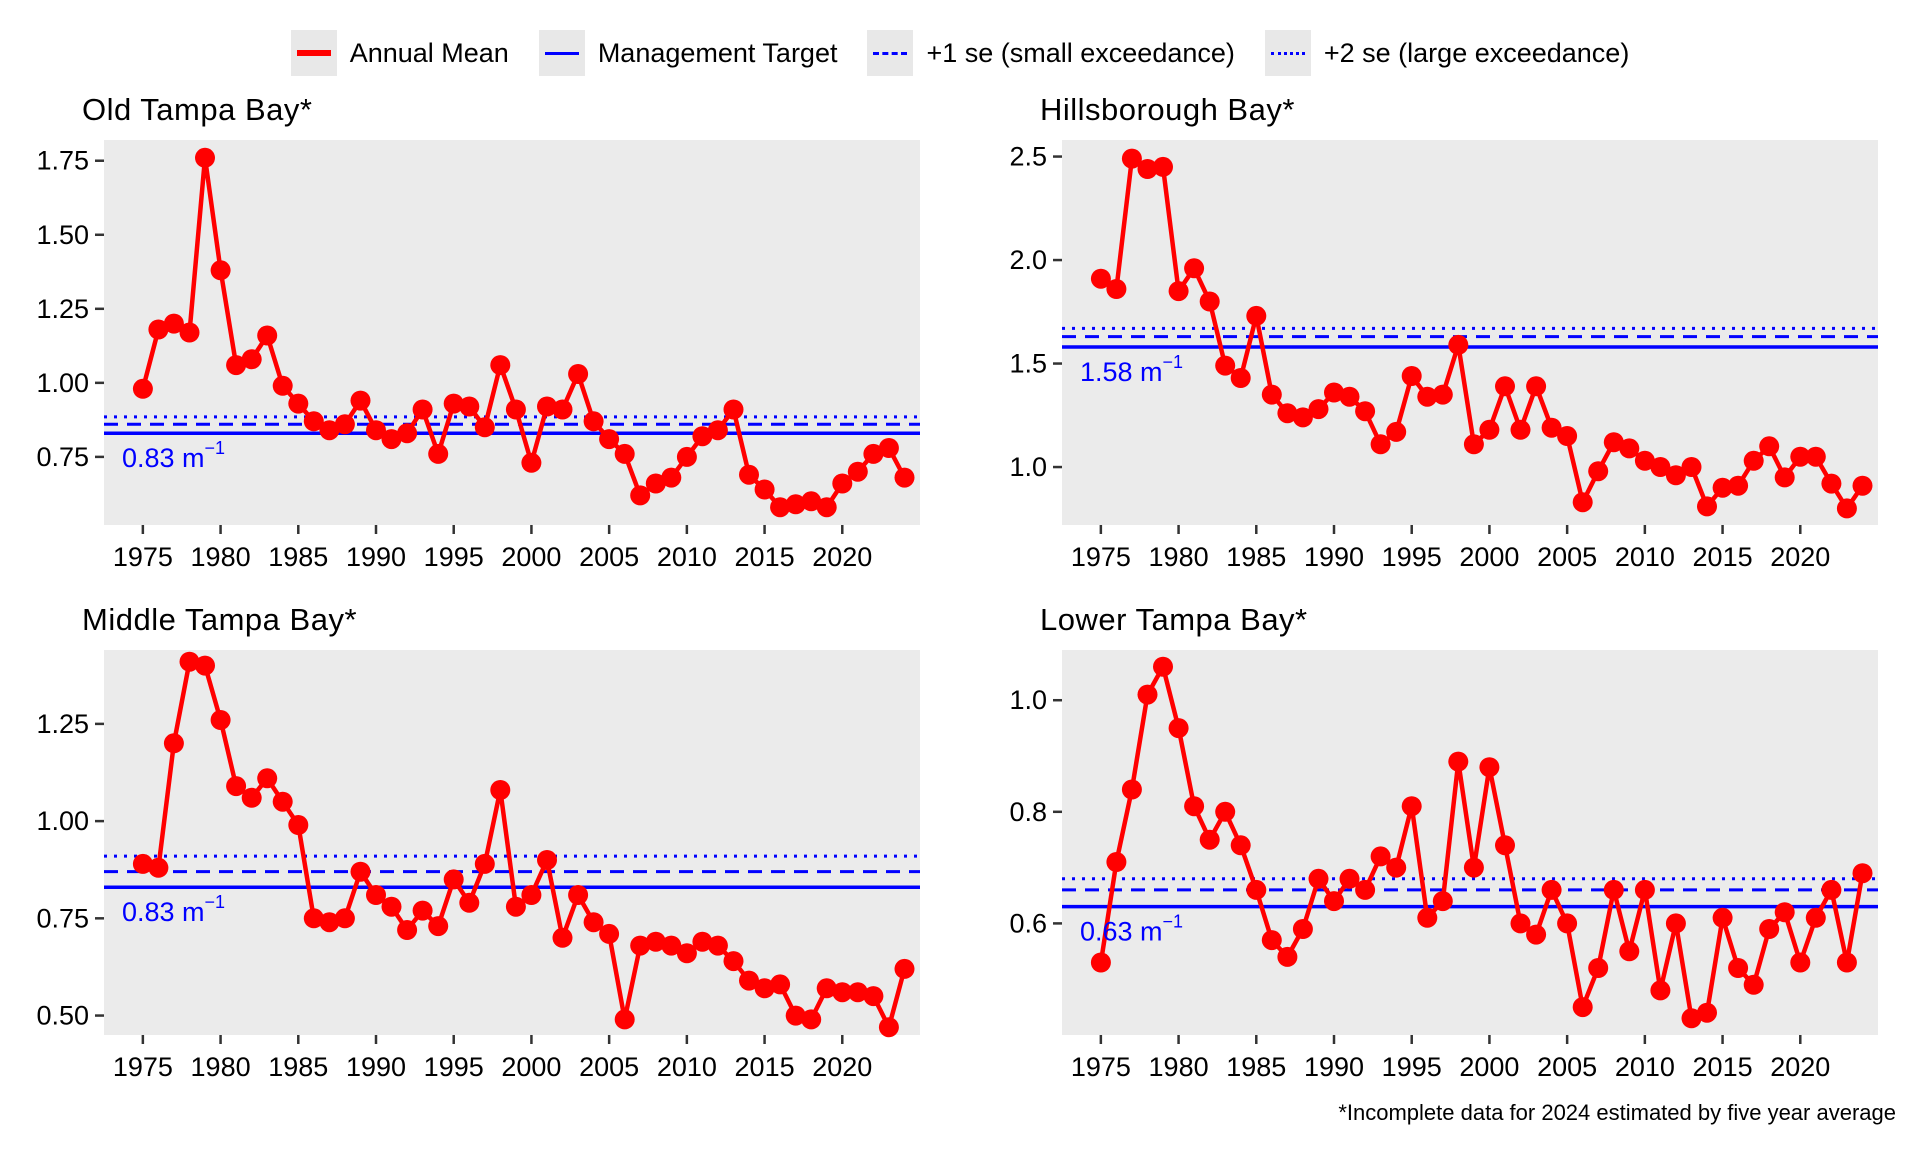 The image size is (1920, 1152). What do you see at coordinates (1174, 619) in the screenshot?
I see `panel-title: Lower Tampa Bay*` at bounding box center [1174, 619].